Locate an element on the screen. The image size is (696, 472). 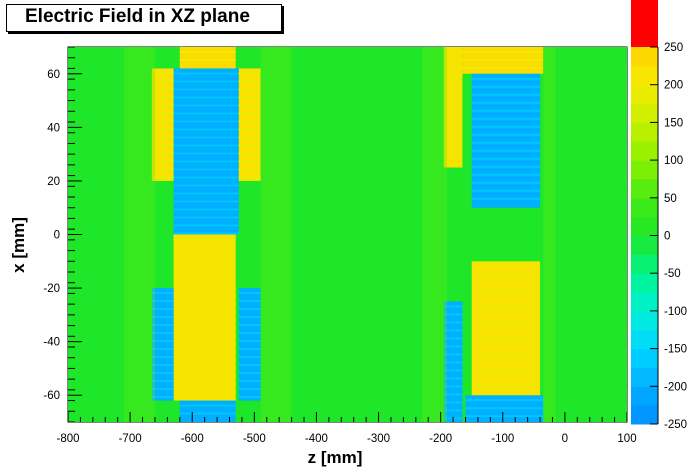
y-tick-label: 0 is located at coordinates (57, 236).